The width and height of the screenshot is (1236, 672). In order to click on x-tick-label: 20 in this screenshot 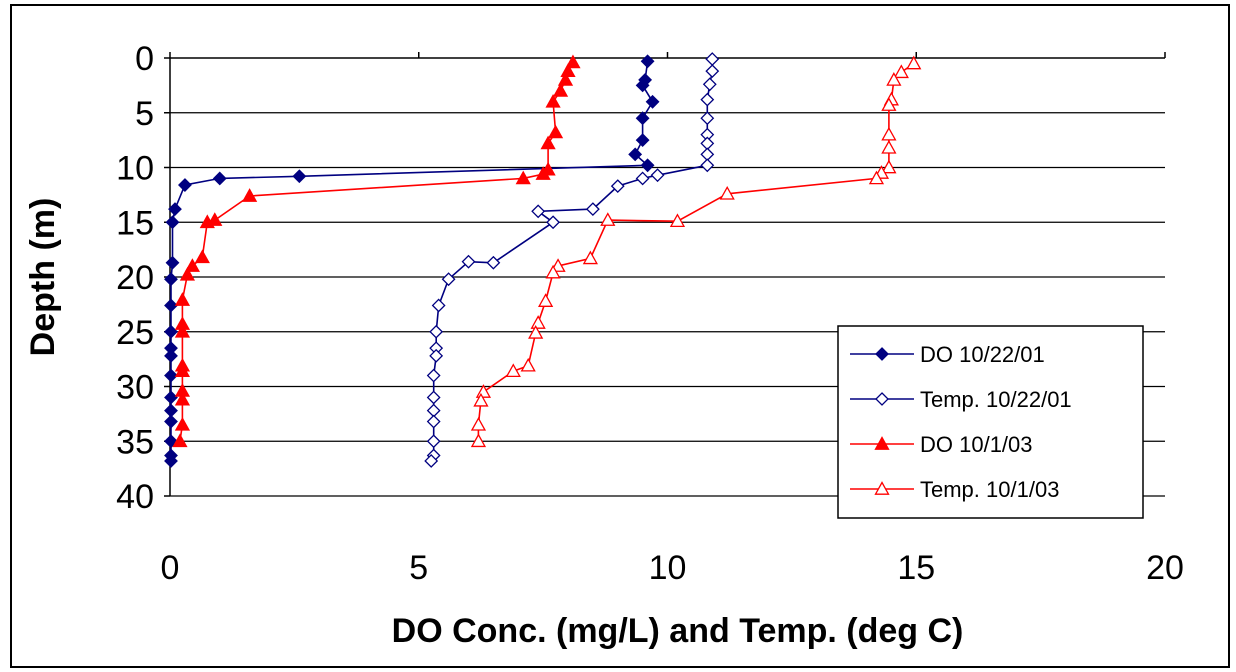, I will do `click(1165, 568)`.